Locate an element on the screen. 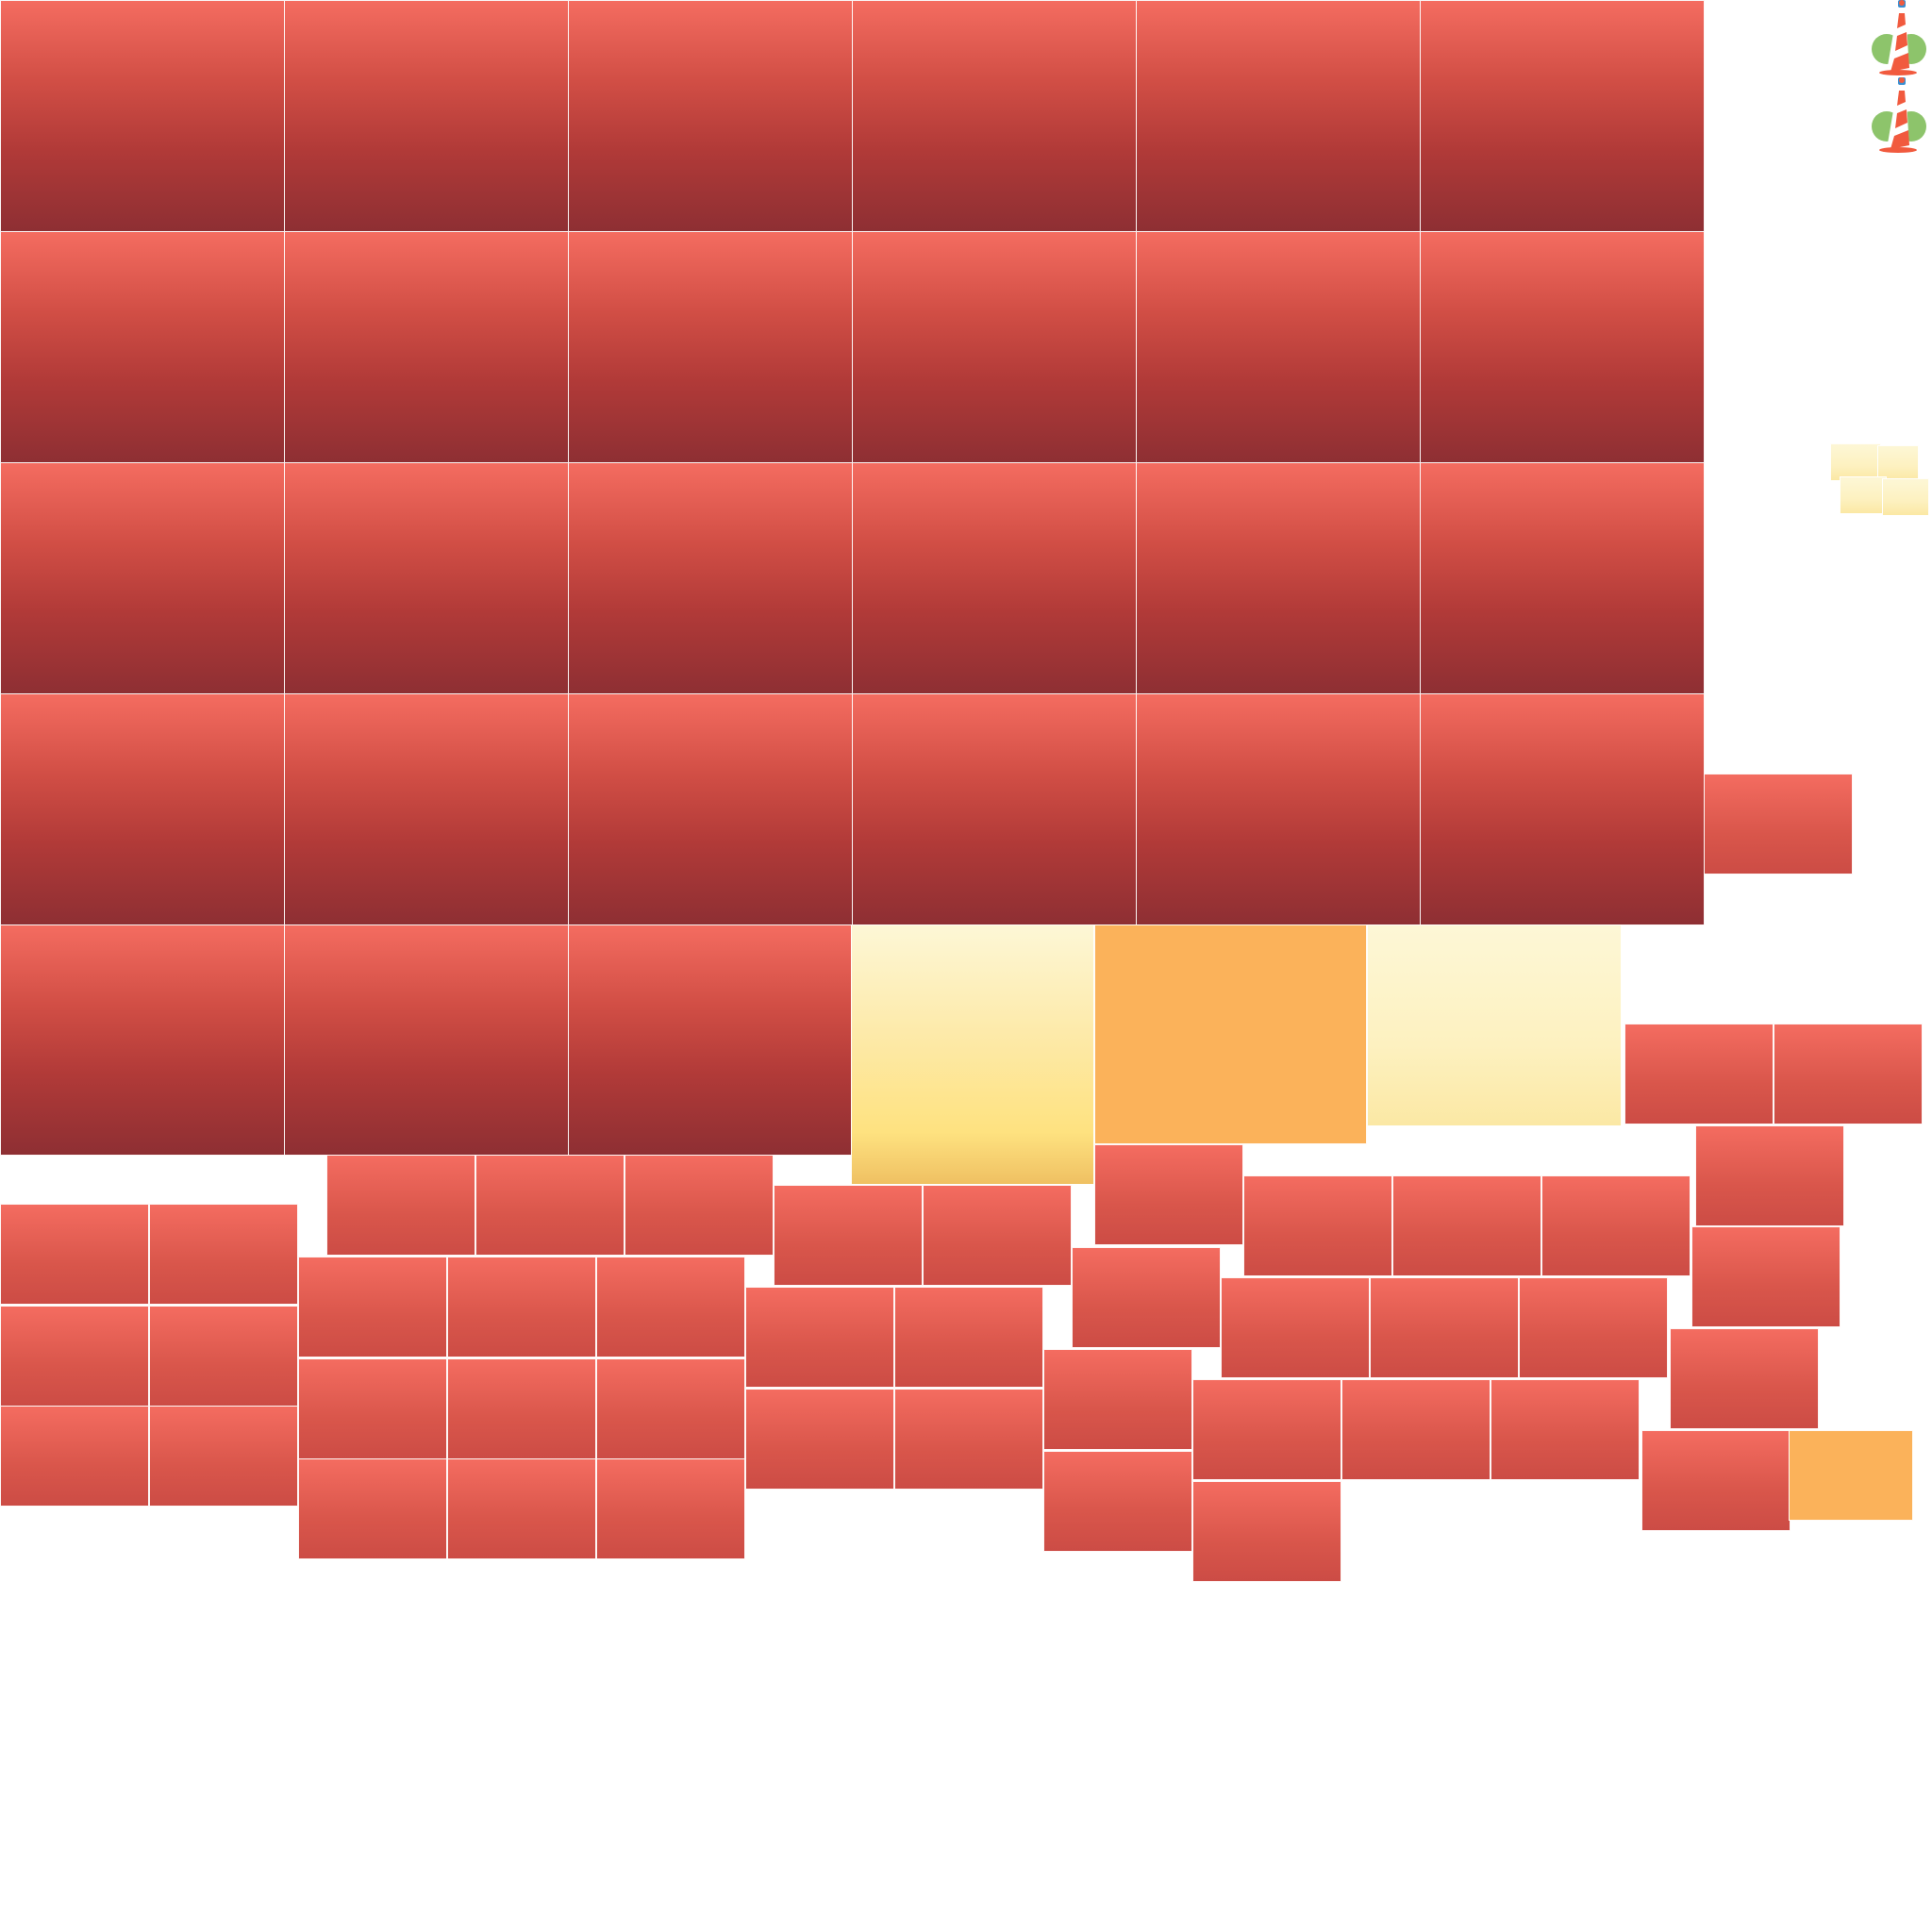  orange-tile is located at coordinates (1231, 1034).